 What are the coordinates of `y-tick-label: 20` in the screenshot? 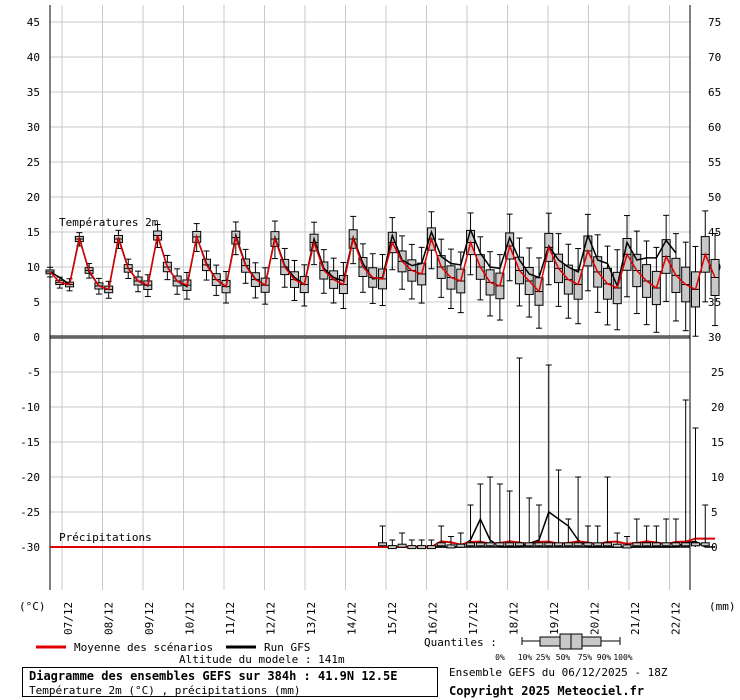 It's located at (33, 197).